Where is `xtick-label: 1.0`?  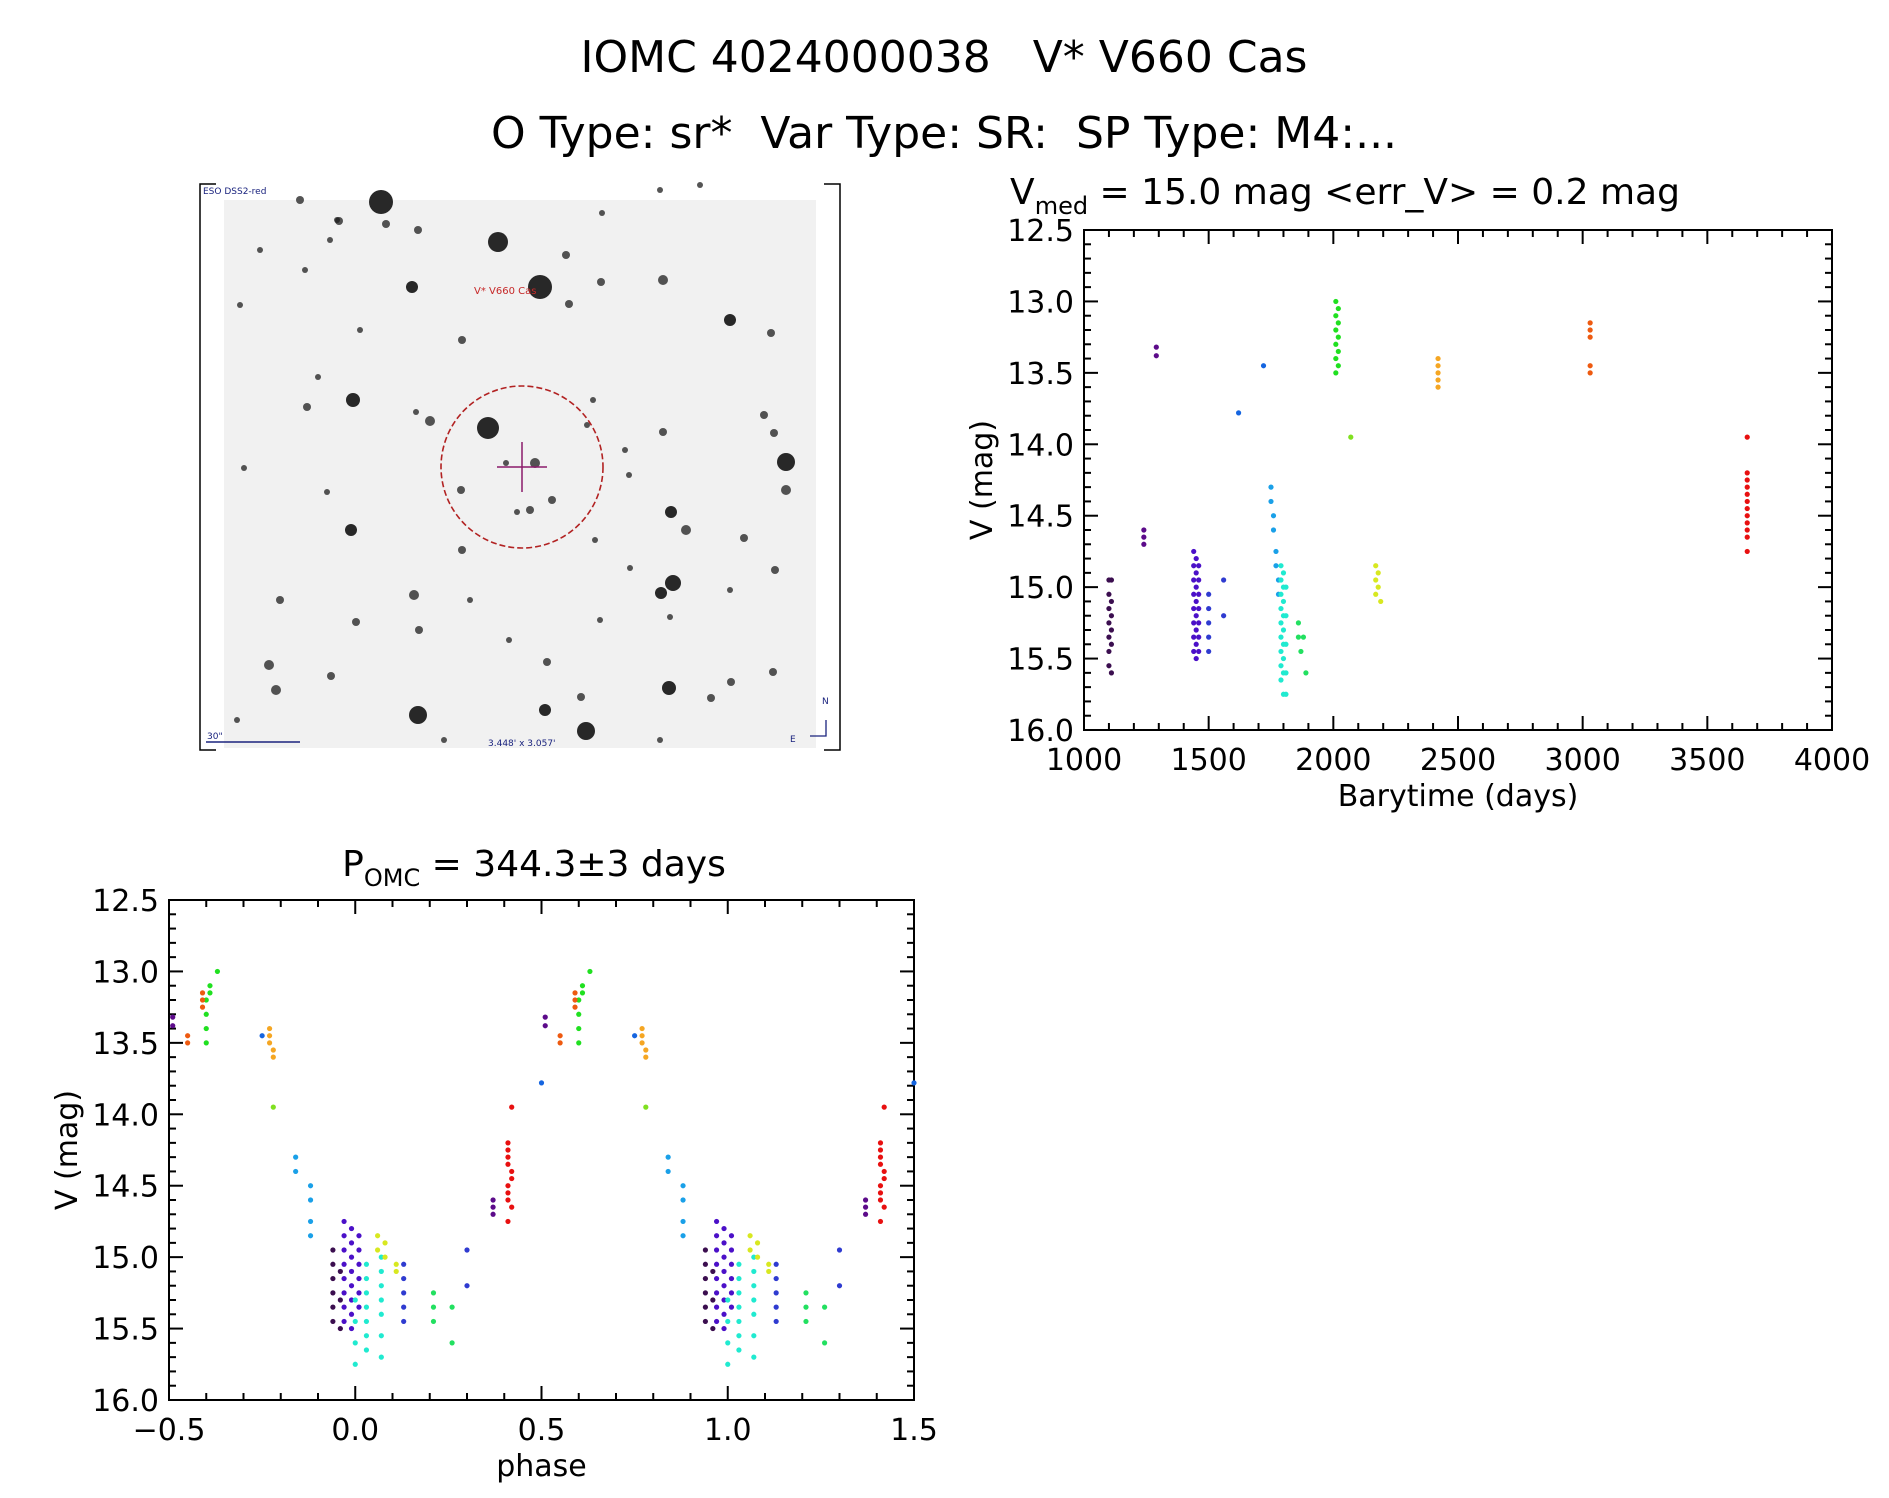 xtick-label: 1.0 is located at coordinates (728, 1430).